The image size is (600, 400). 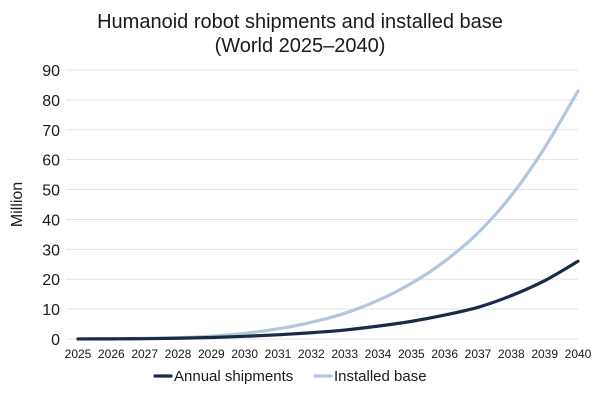 What do you see at coordinates (244, 354) in the screenshot?
I see `x-tick-label: 2030` at bounding box center [244, 354].